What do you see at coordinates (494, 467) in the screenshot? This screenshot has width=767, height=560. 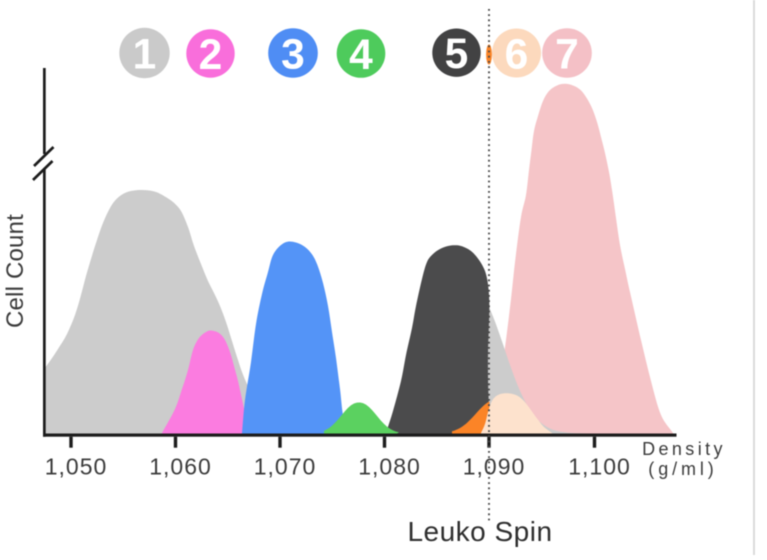 I see `svg-text: 1,090` at bounding box center [494, 467].